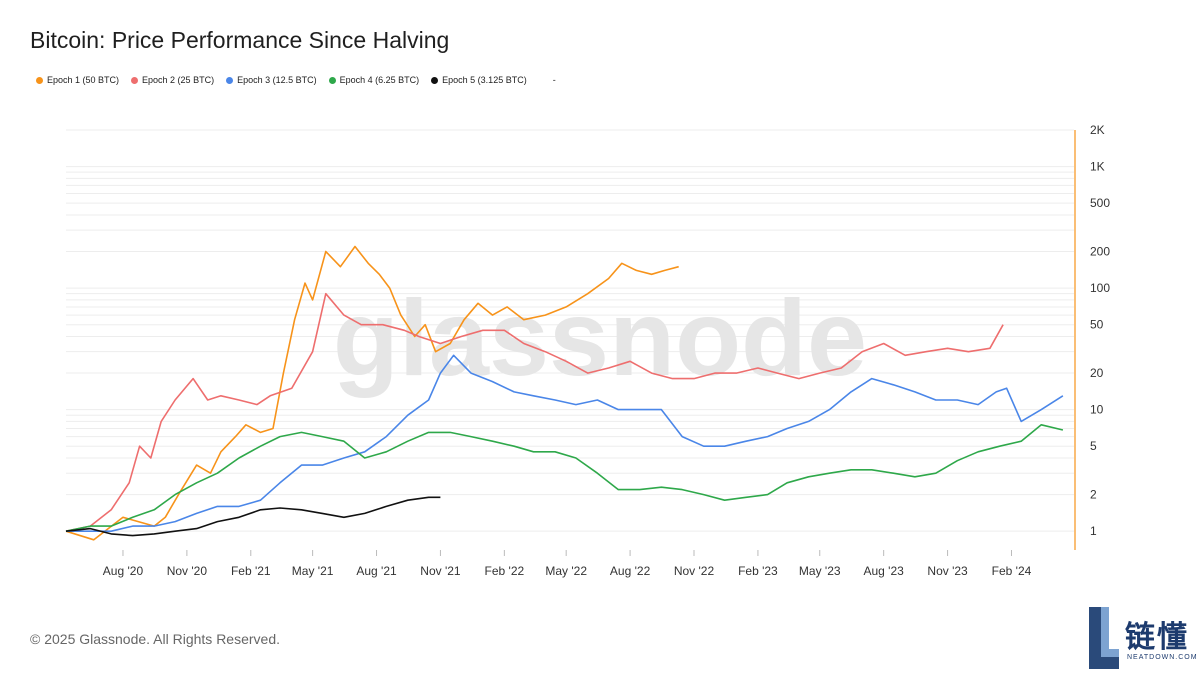  What do you see at coordinates (83, 80) in the screenshot?
I see `legend-label-epoch-1: Epoch 1 (50 BTC)` at bounding box center [83, 80].